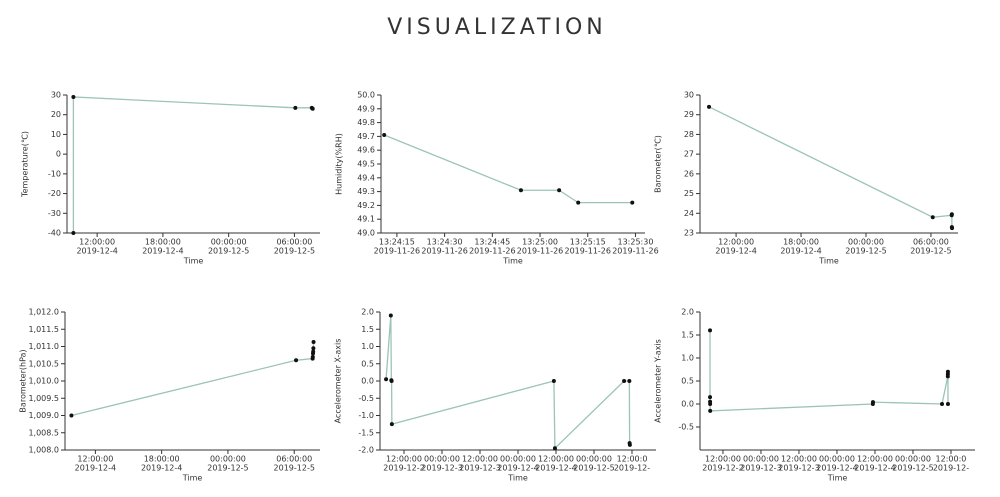  What do you see at coordinates (658, 381) in the screenshot?
I see `y-axis-label: Accelerometer Y-axis` at bounding box center [658, 381].